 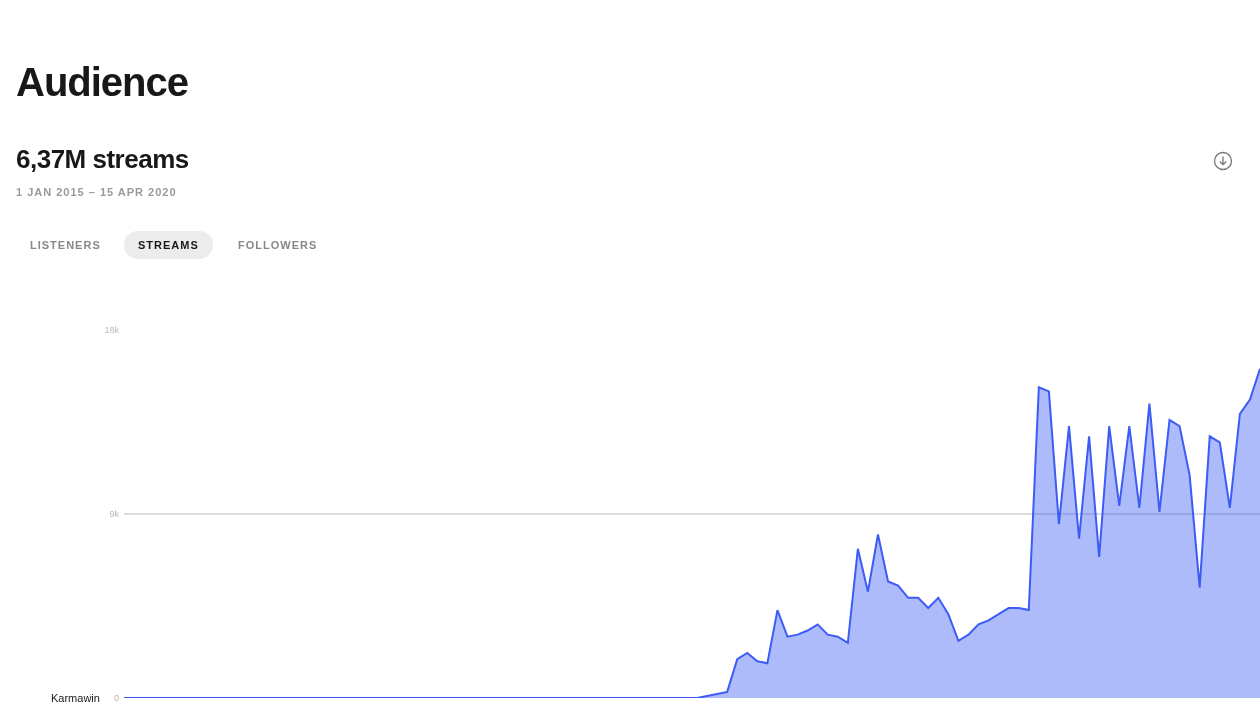 What do you see at coordinates (168, 245) in the screenshot?
I see `text: STREAMS` at bounding box center [168, 245].